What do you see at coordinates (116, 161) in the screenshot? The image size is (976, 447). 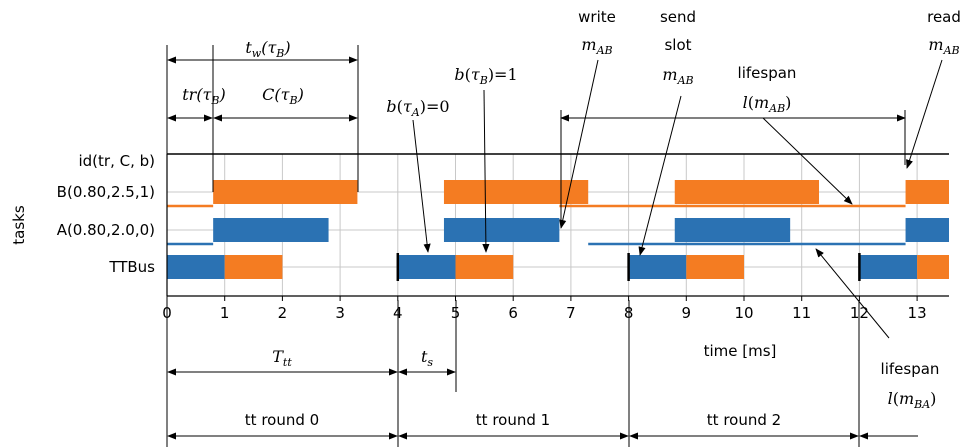 I see `row-label-header: id(tr, C, b)` at bounding box center [116, 161].